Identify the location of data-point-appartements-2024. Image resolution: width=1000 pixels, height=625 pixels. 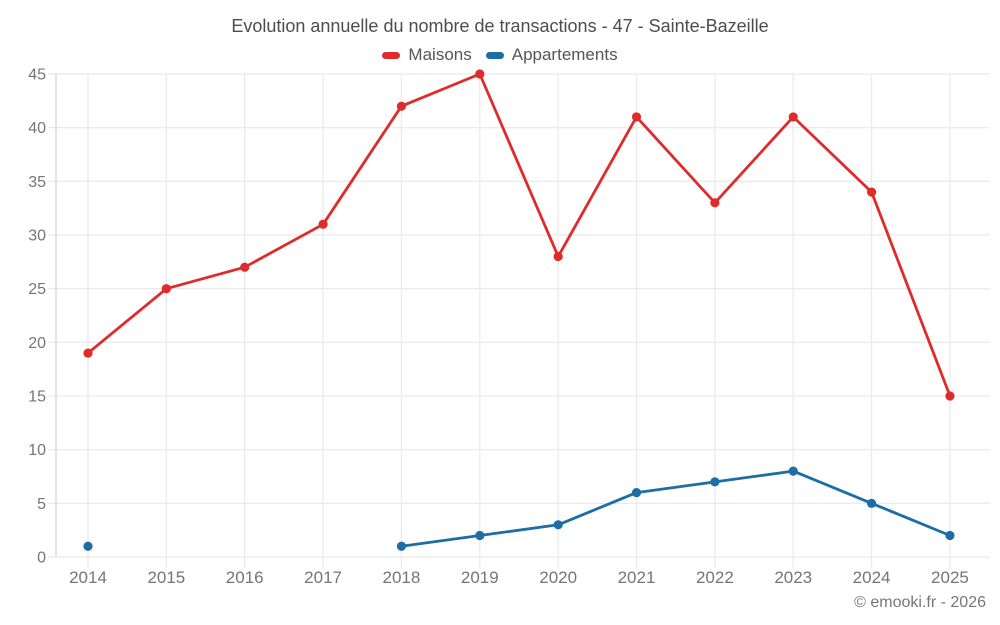
(872, 503).